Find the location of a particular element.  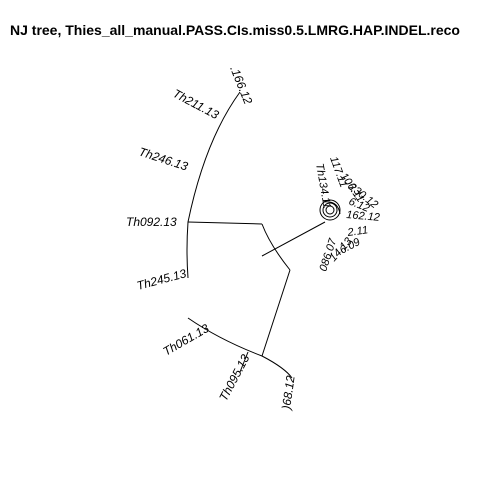

tip-label: Th245.13 is located at coordinates (161, 279).